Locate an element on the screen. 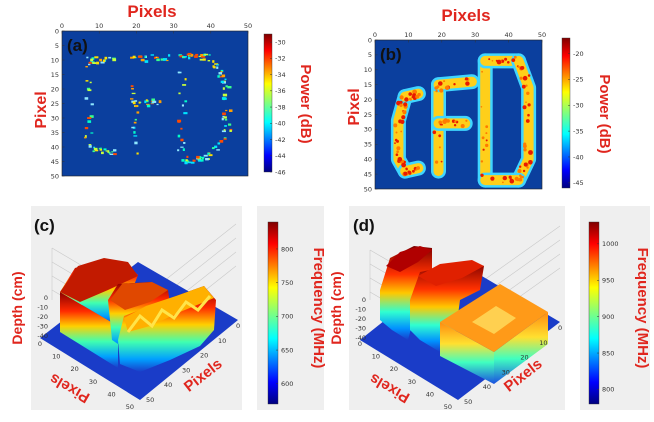 This screenshot has height=422, width=654. panel-a-y-ticks: 0 5 10 15 20 25 30 35 40 45 50 is located at coordinates (58, 103).